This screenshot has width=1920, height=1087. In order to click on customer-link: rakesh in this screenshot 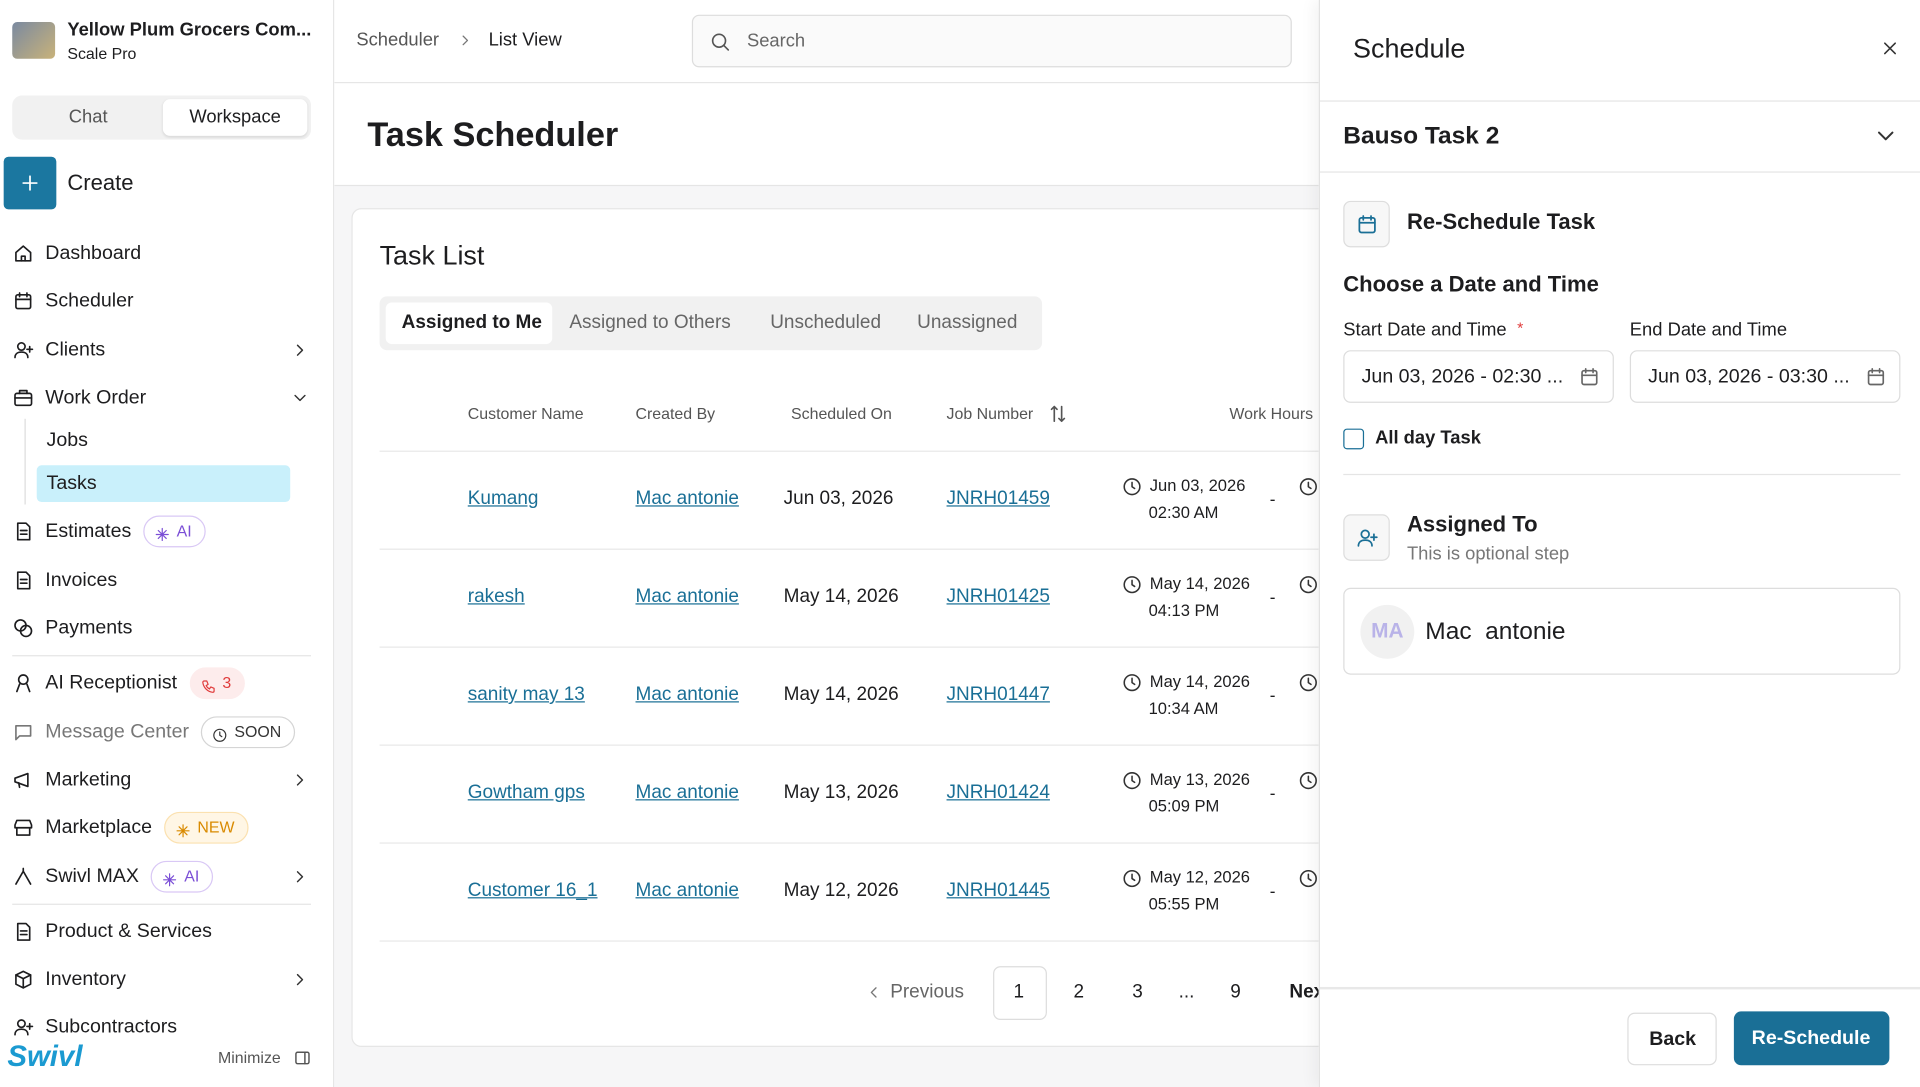, I will do `click(496, 596)`.